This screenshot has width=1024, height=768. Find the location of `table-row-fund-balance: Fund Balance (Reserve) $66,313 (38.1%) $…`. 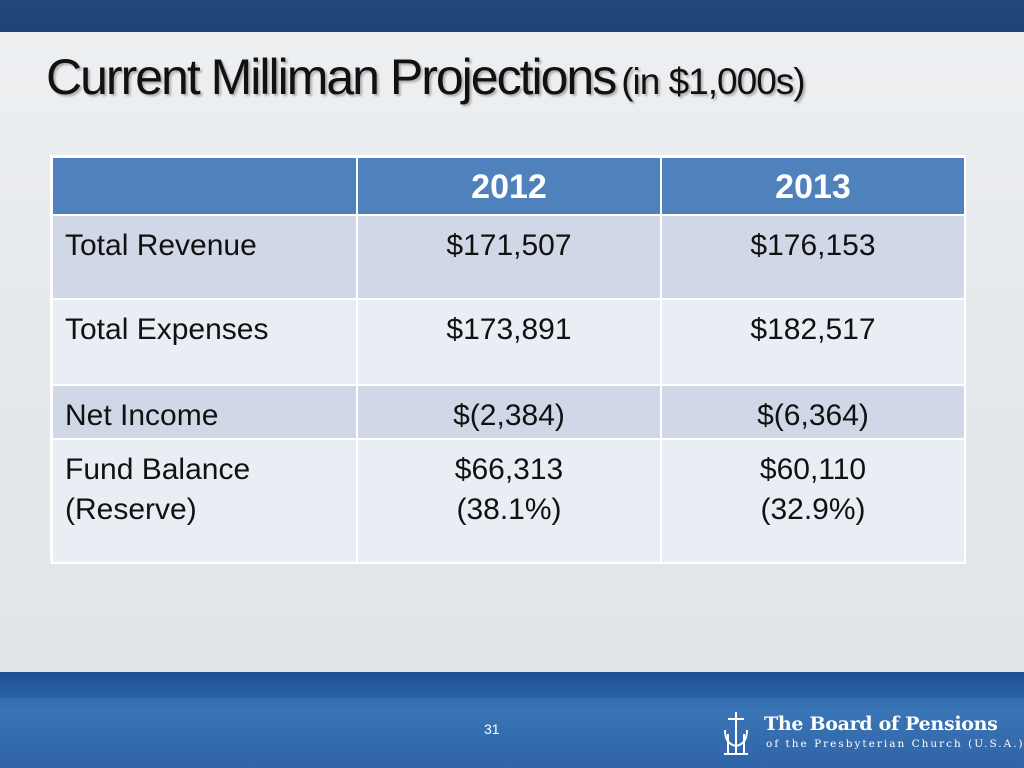

table-row-fund-balance: Fund Balance (Reserve) $66,313 (38.1%) $… is located at coordinates (508, 501).